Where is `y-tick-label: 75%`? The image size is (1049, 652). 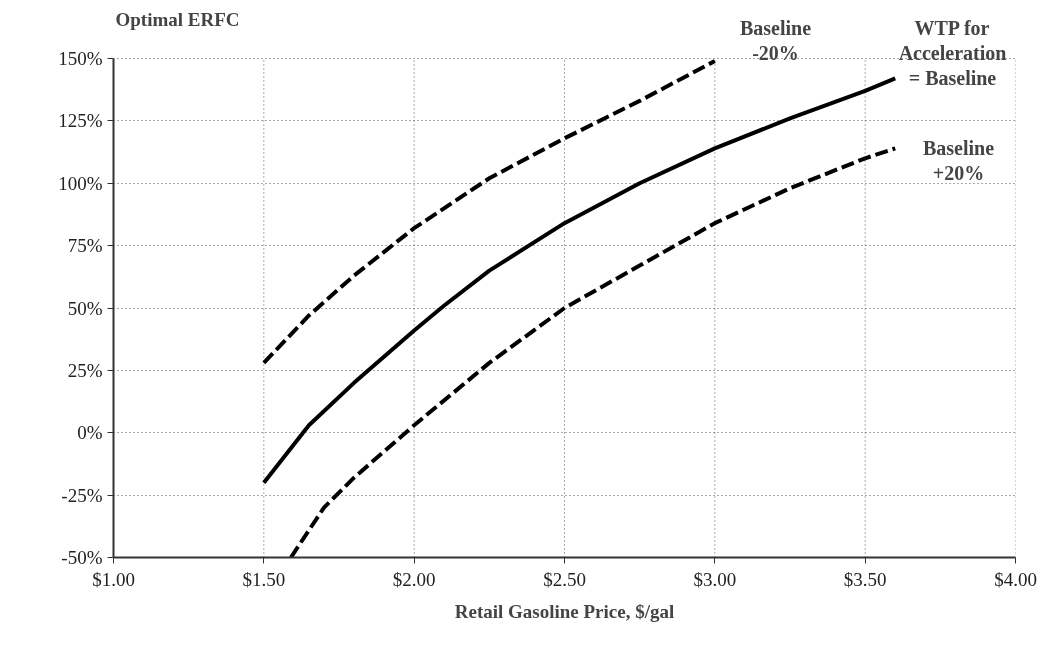 y-tick-label: 75% is located at coordinates (85, 246).